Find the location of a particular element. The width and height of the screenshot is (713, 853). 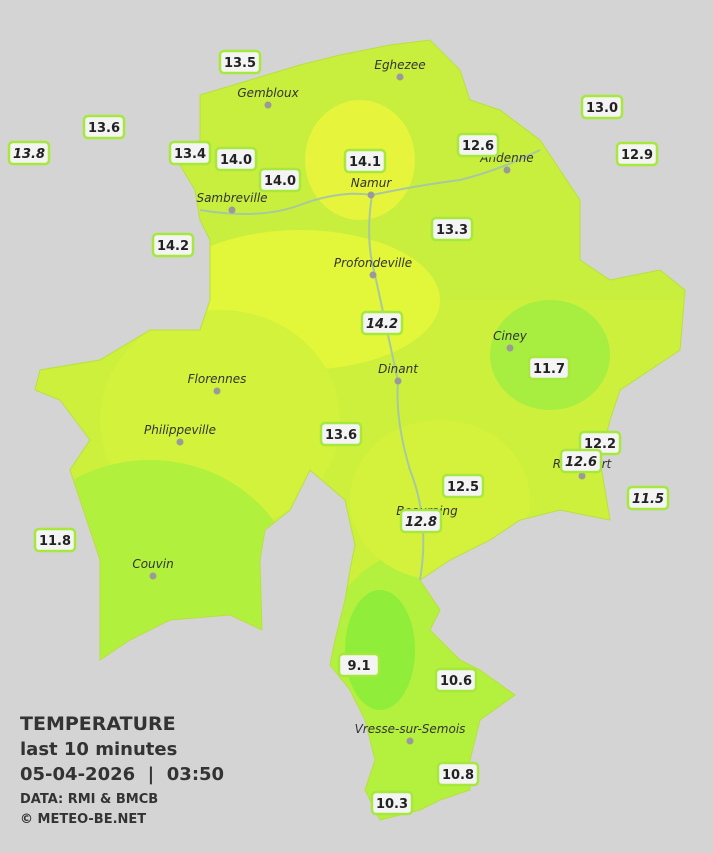

station-value: 13.0 is located at coordinates (602, 108).